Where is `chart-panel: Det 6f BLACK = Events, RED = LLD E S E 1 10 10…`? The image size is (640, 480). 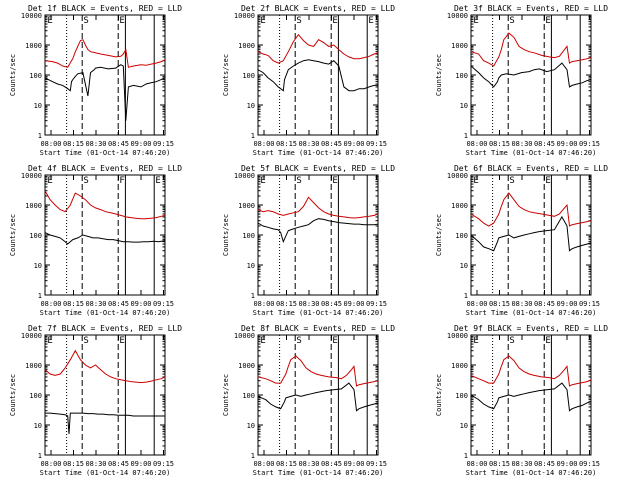
chart-panel: Det 6f BLACK = Events, RED = LLD E S E 1 10 10… is located at coordinates (521, 240).